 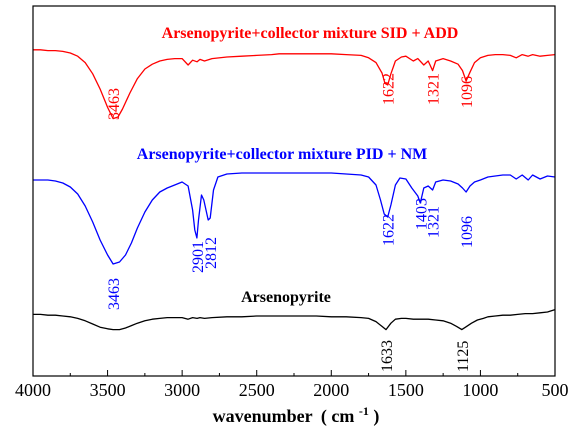 I want to click on x-tick-label-4000: 4000, so click(x=33, y=390).